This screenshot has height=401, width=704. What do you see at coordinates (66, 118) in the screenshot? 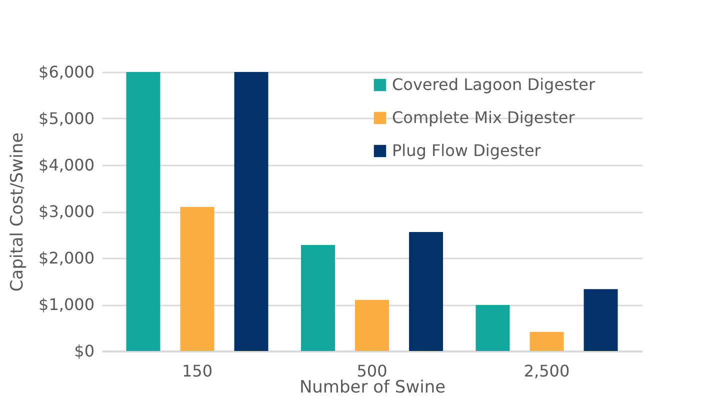
I see `y-tick-label: $5,000` at bounding box center [66, 118].